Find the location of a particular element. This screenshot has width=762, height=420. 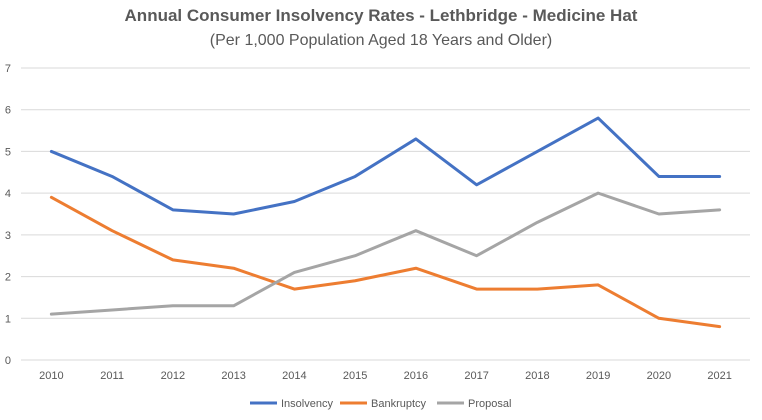

x-tick-label: 2020 is located at coordinates (659, 376).